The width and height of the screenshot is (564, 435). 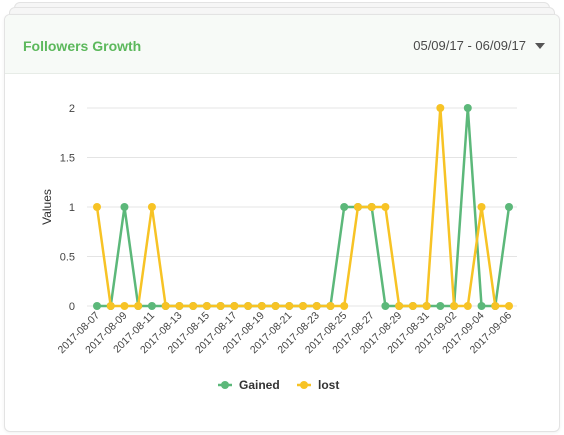 I want to click on card-header: Followers Growth 05/09/17 - 06/09/17, so click(x=282, y=44).